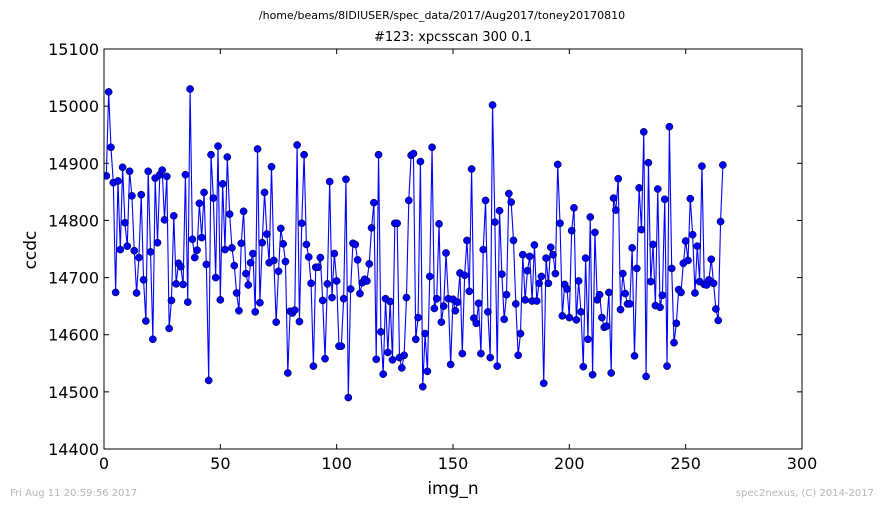  I want to click on y-tick-label: 14800, so click(73, 220).